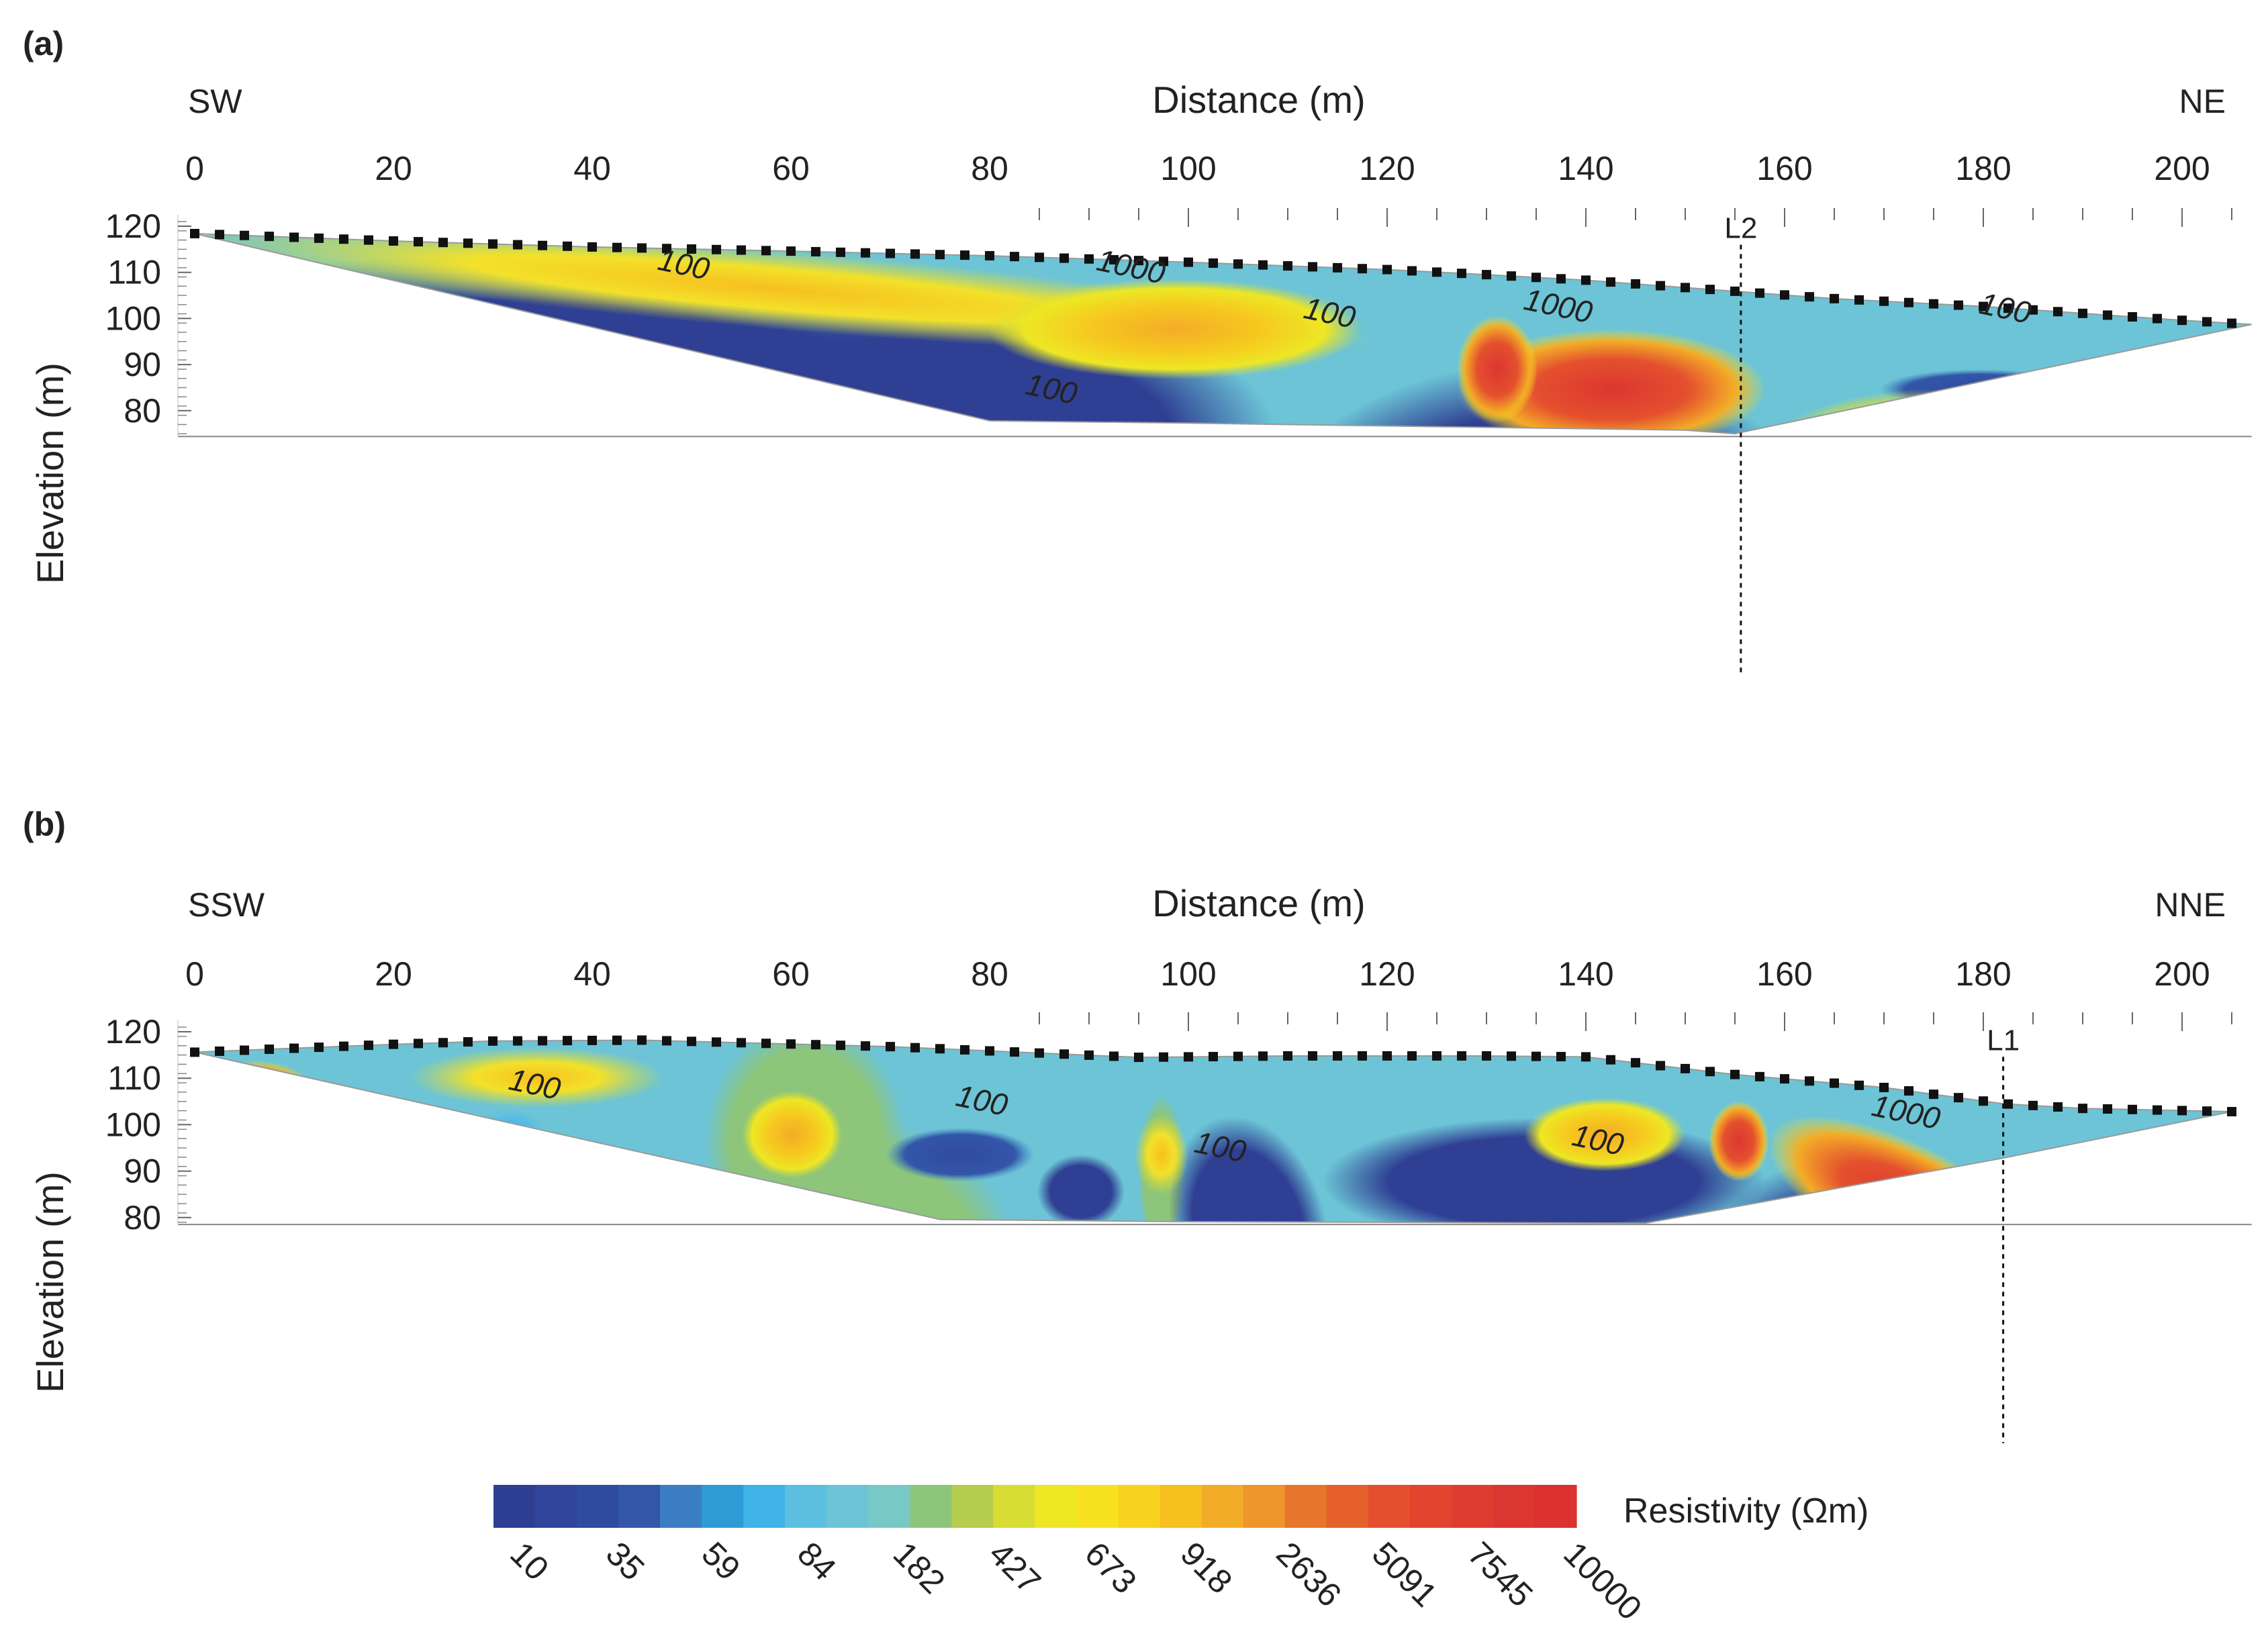 Image resolution: width=2268 pixels, height=1650 pixels. I want to click on panel-a-low-resistivity-body, so click(1980, 389).